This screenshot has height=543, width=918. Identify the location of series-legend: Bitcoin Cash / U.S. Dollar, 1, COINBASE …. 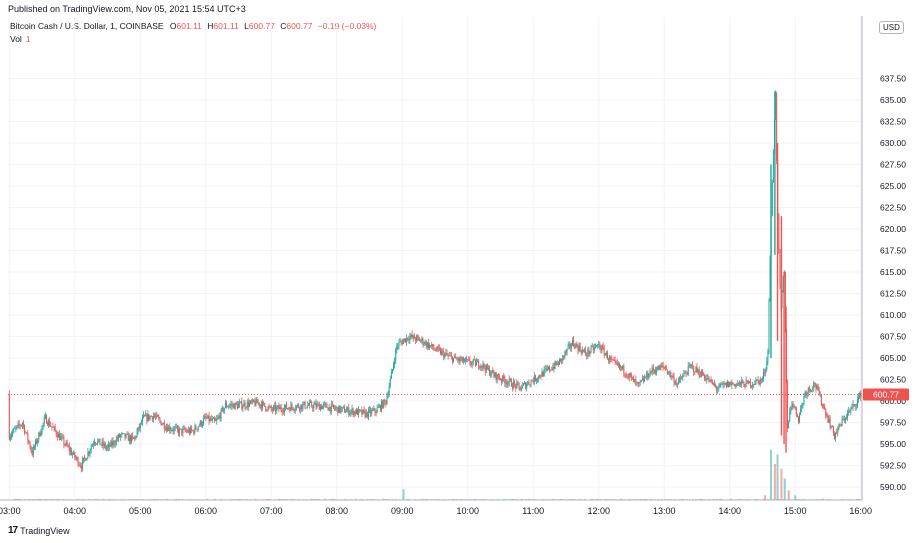
(193, 26).